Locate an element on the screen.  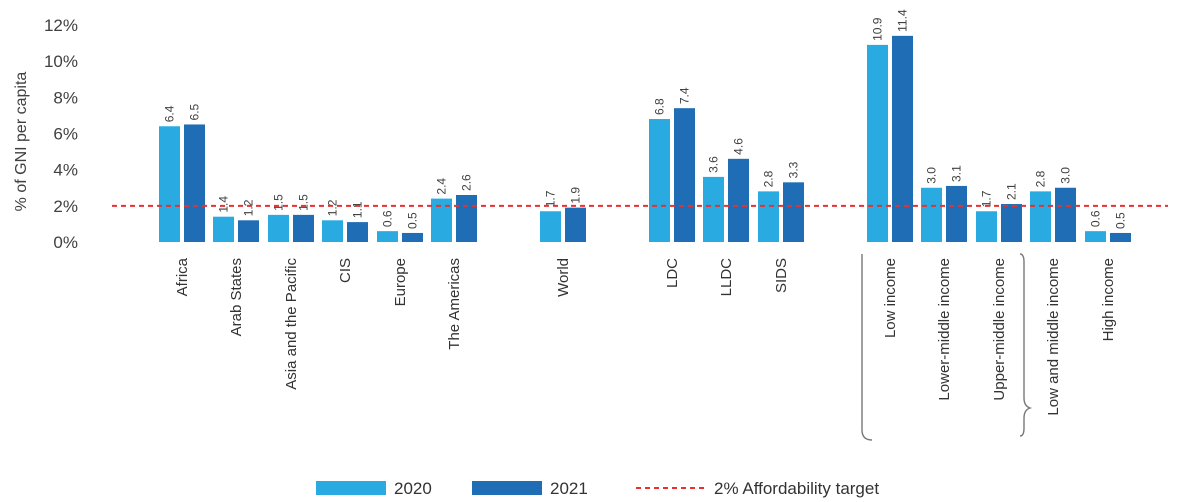
data-label: 10.9 is located at coordinates (878, 29).